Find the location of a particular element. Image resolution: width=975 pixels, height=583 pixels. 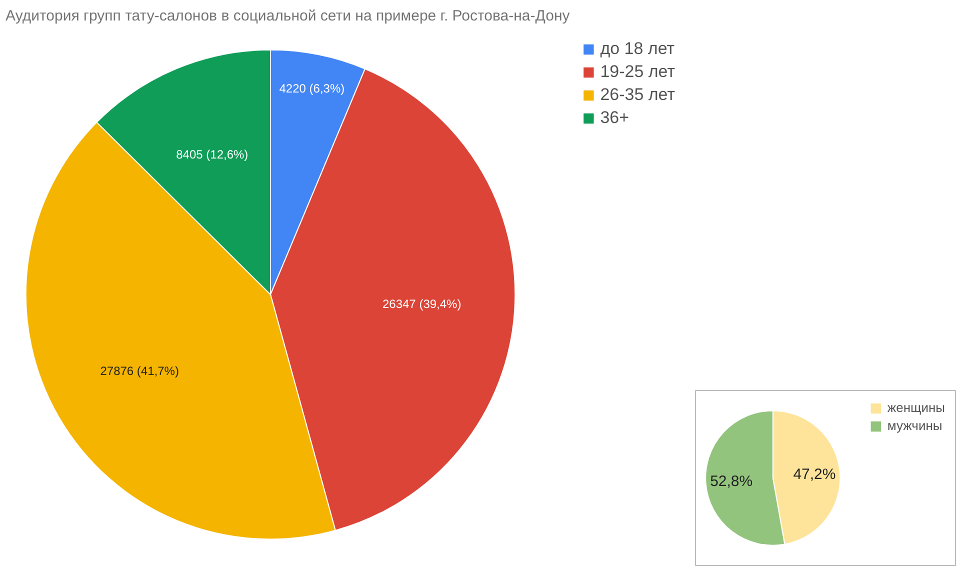

legend-label: до 18 лет is located at coordinates (637, 49).